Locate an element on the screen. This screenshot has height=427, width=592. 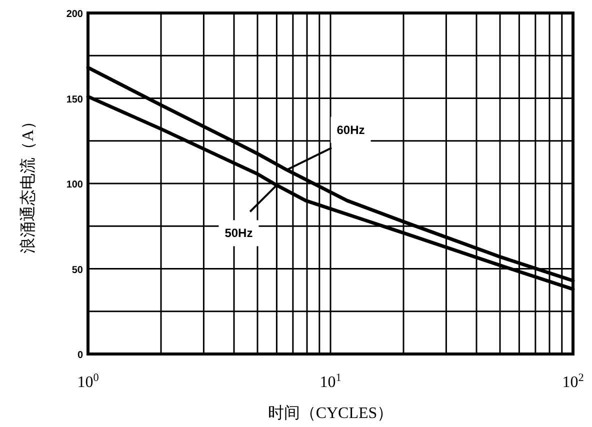
y-tick-label: 200 is located at coordinates (75, 14).